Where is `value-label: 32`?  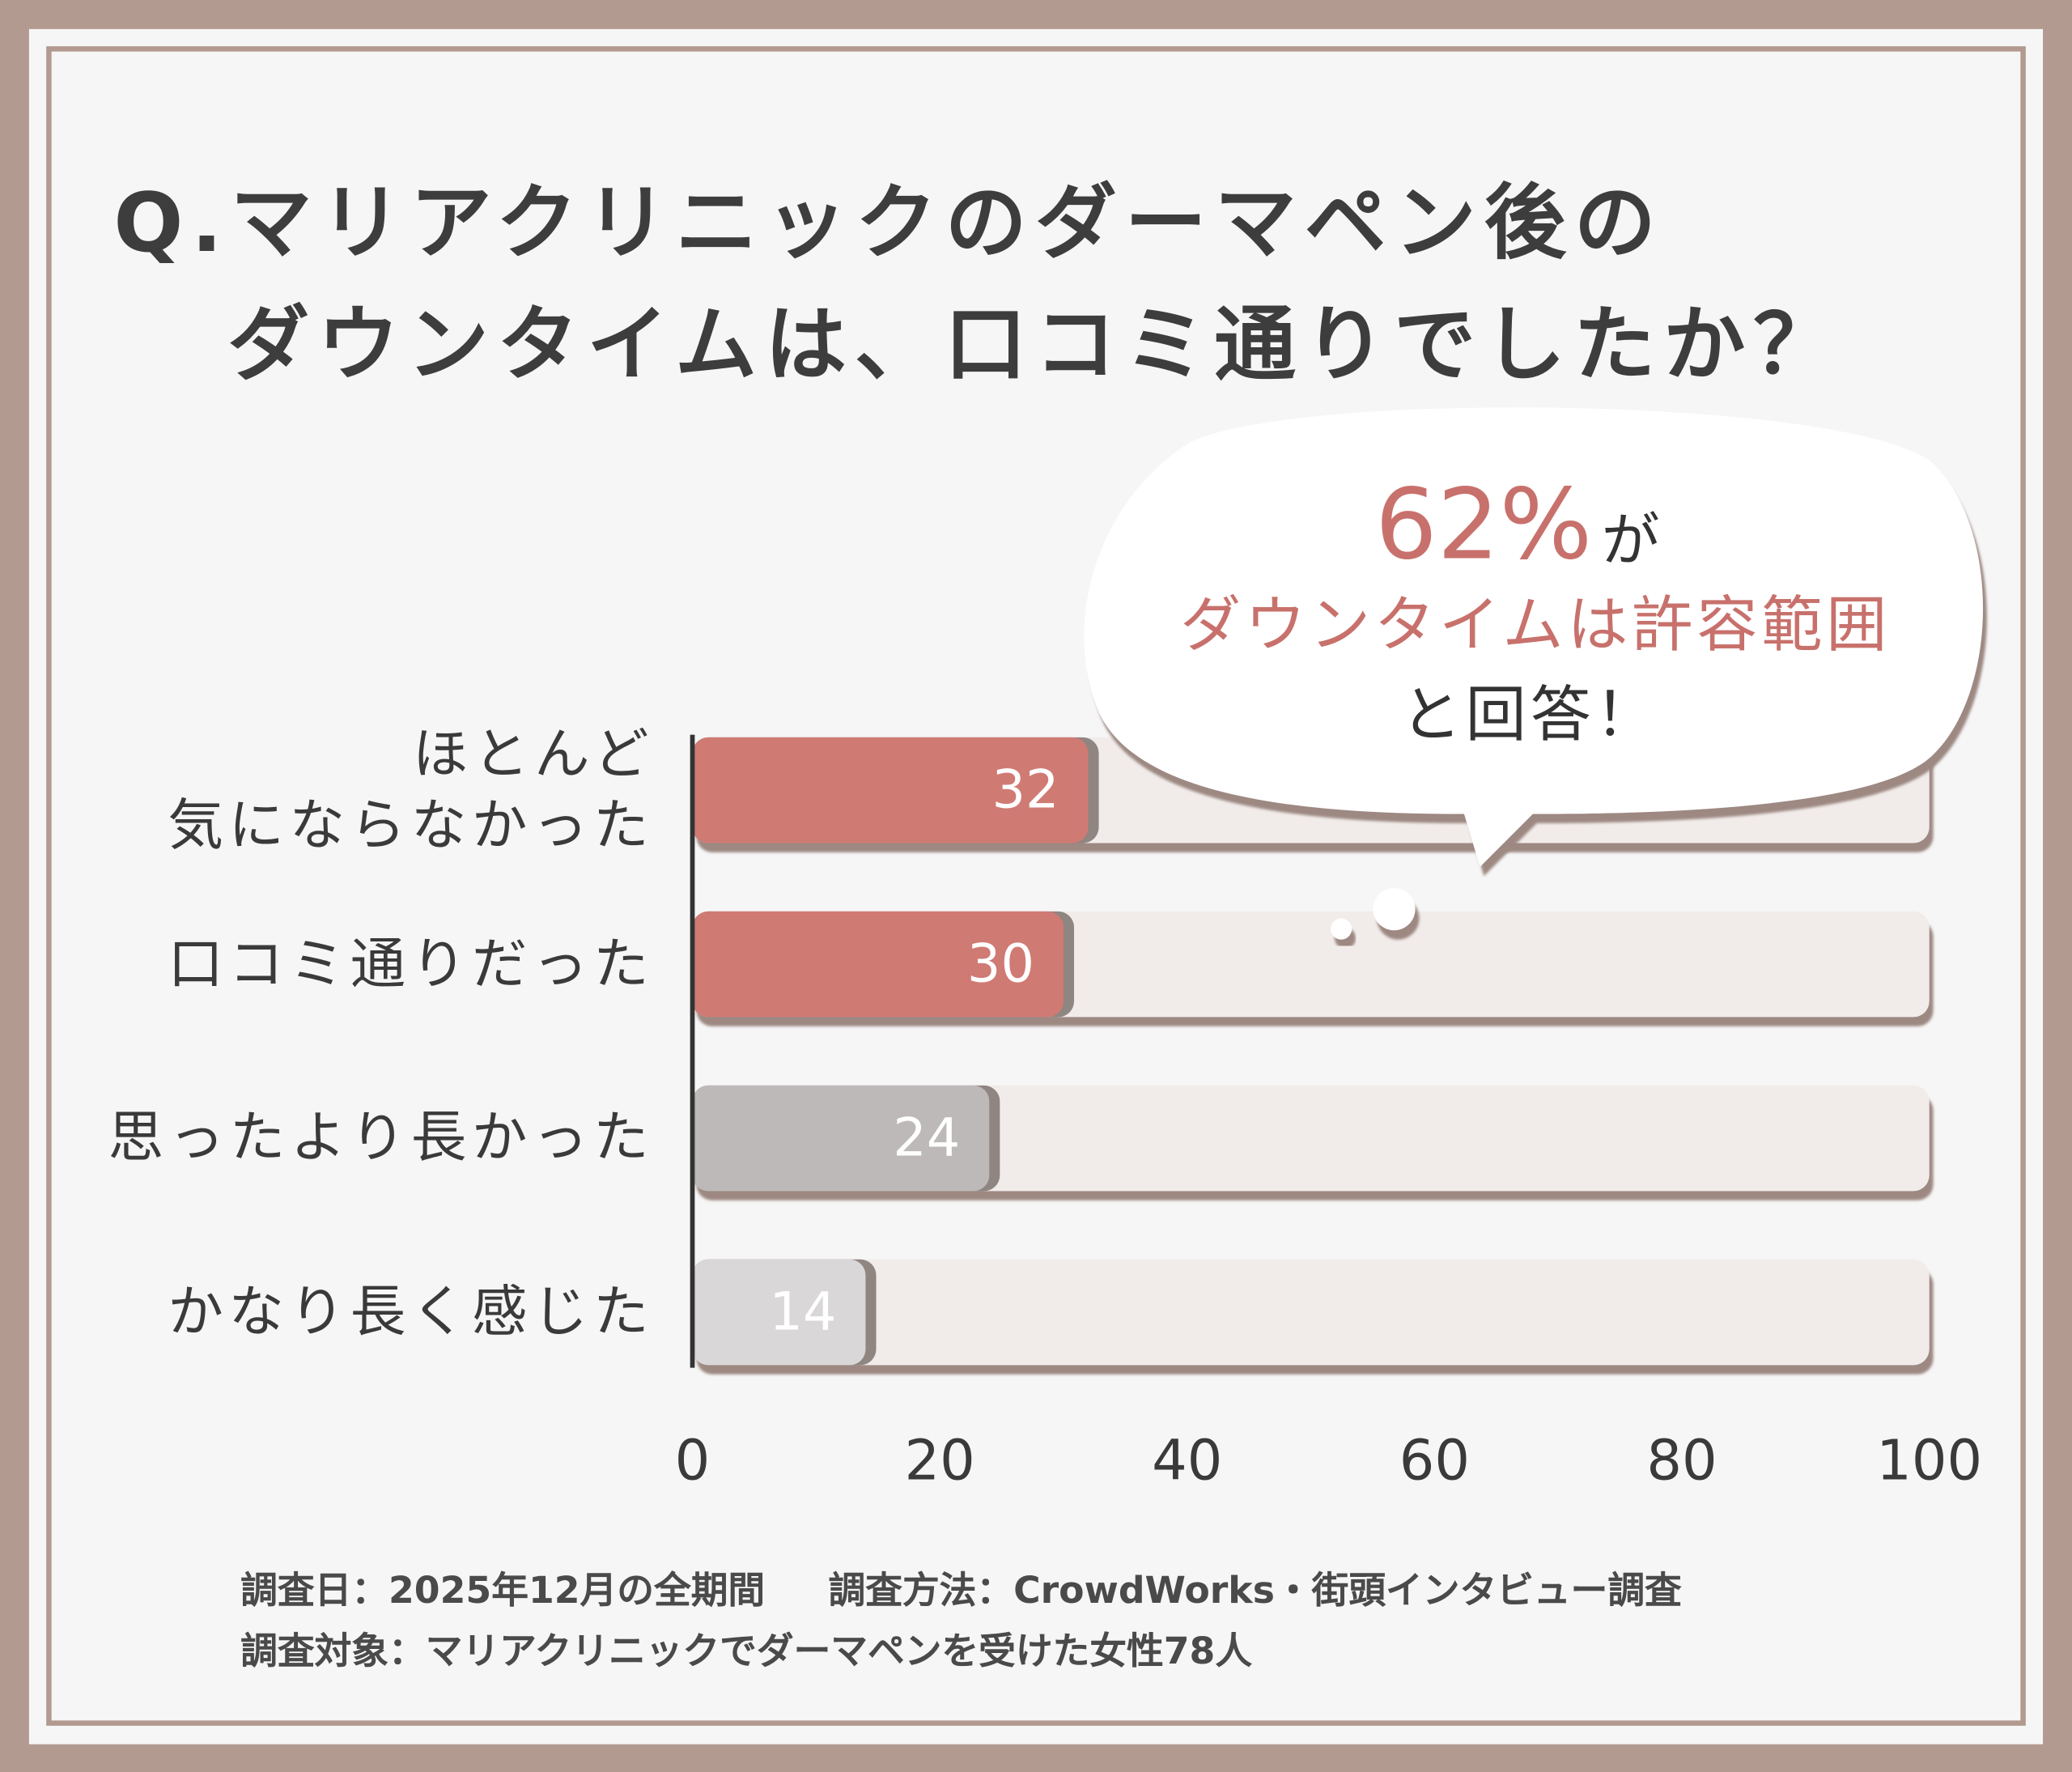 value-label: 32 is located at coordinates (1025, 790).